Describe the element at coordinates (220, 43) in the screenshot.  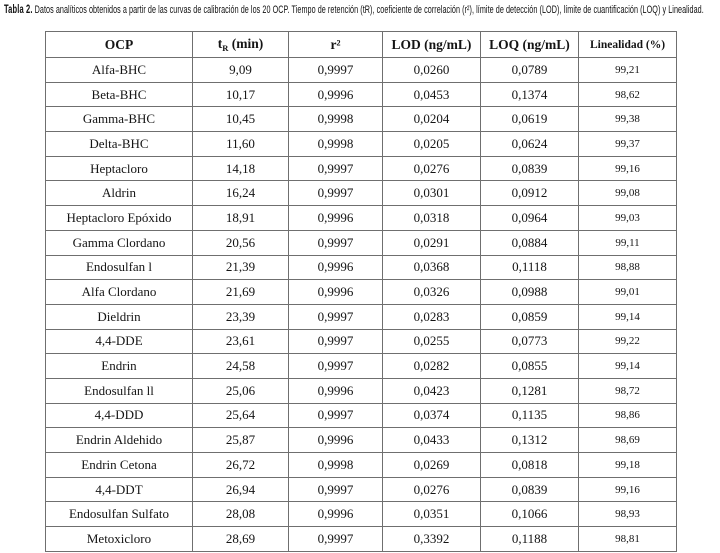
I see `tr-header-symbol: t` at that location.